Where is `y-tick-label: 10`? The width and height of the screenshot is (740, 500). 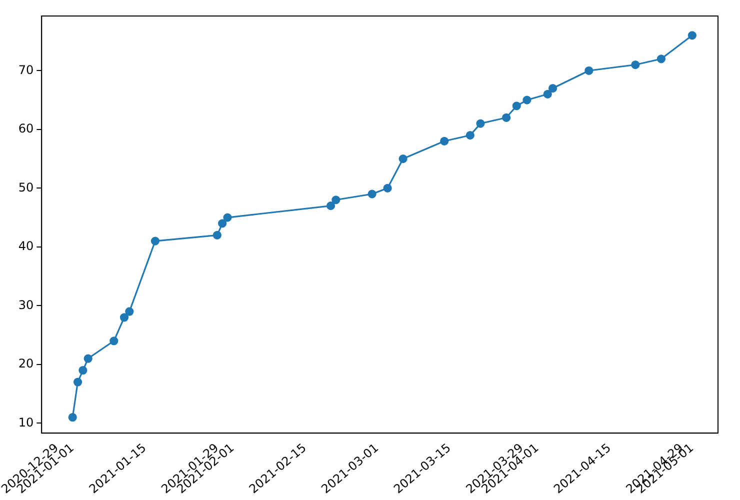 y-tick-label: 10 is located at coordinates (26, 422).